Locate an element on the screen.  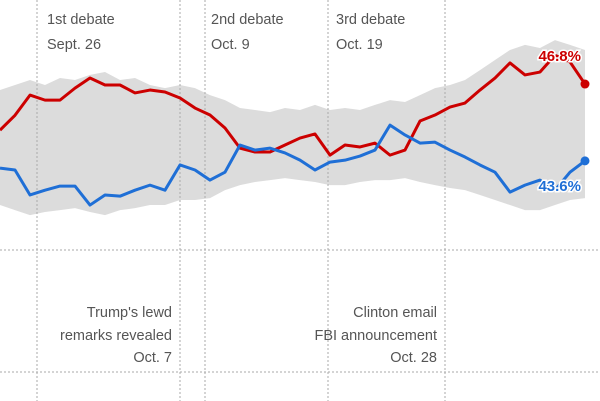
annotation: 2nd debate is located at coordinates (247, 20).